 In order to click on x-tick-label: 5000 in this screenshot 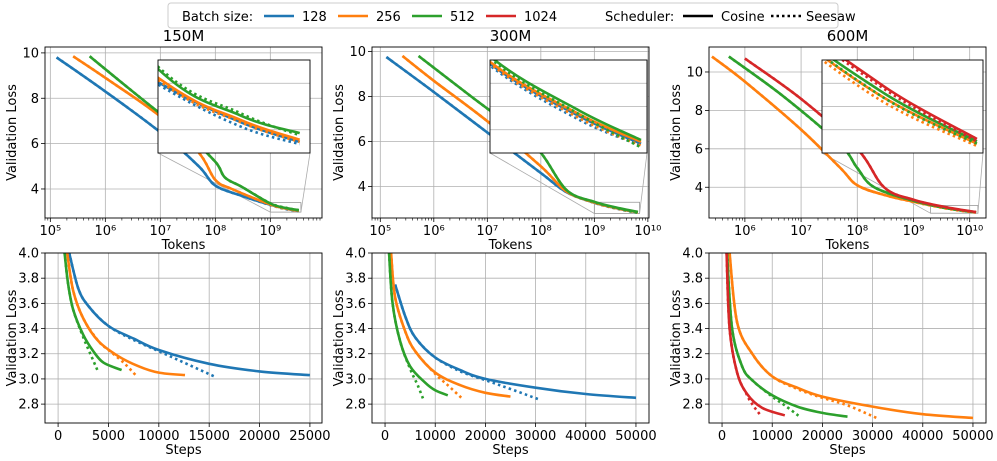, I will do `click(108, 436)`.